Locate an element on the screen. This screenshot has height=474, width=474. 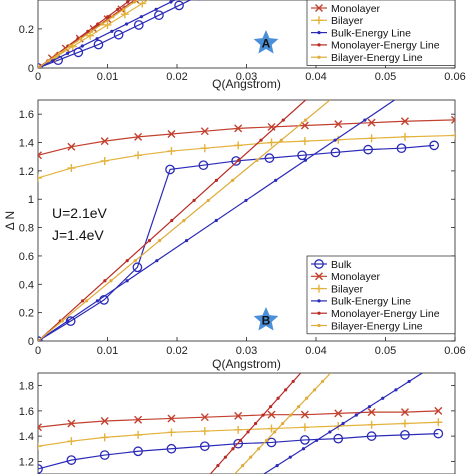
y-tick-label: 1.8 is located at coordinates (26, 387).